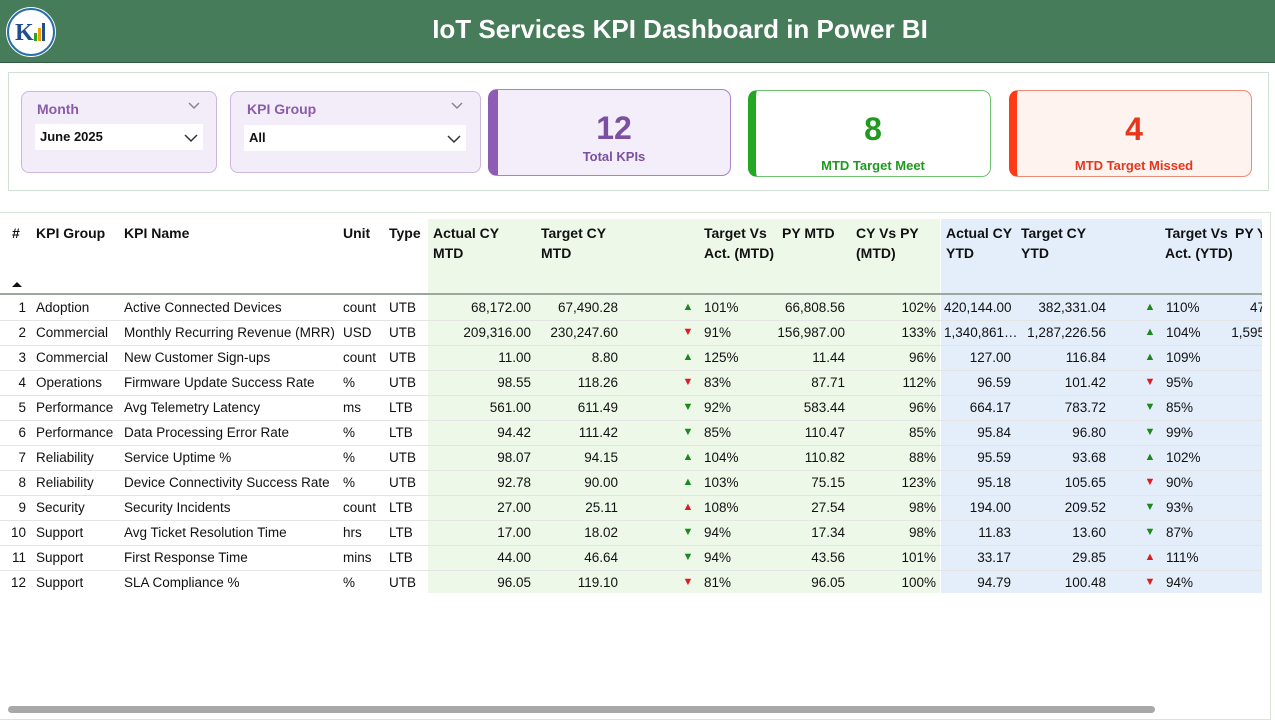 This screenshot has width=1275, height=720. I want to click on table-cell: 67,490.28, so click(587, 307).